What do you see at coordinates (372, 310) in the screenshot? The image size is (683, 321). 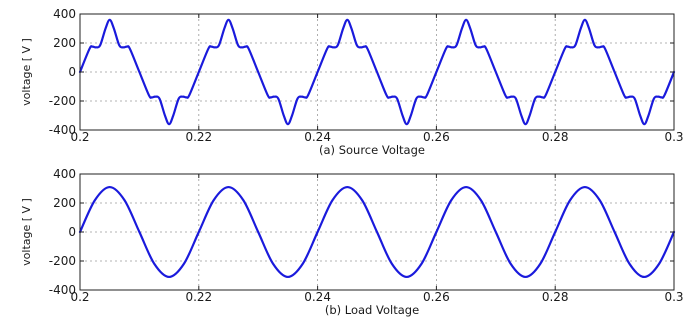 I see `subplot-caption: (b) Load Voltage` at bounding box center [372, 310].